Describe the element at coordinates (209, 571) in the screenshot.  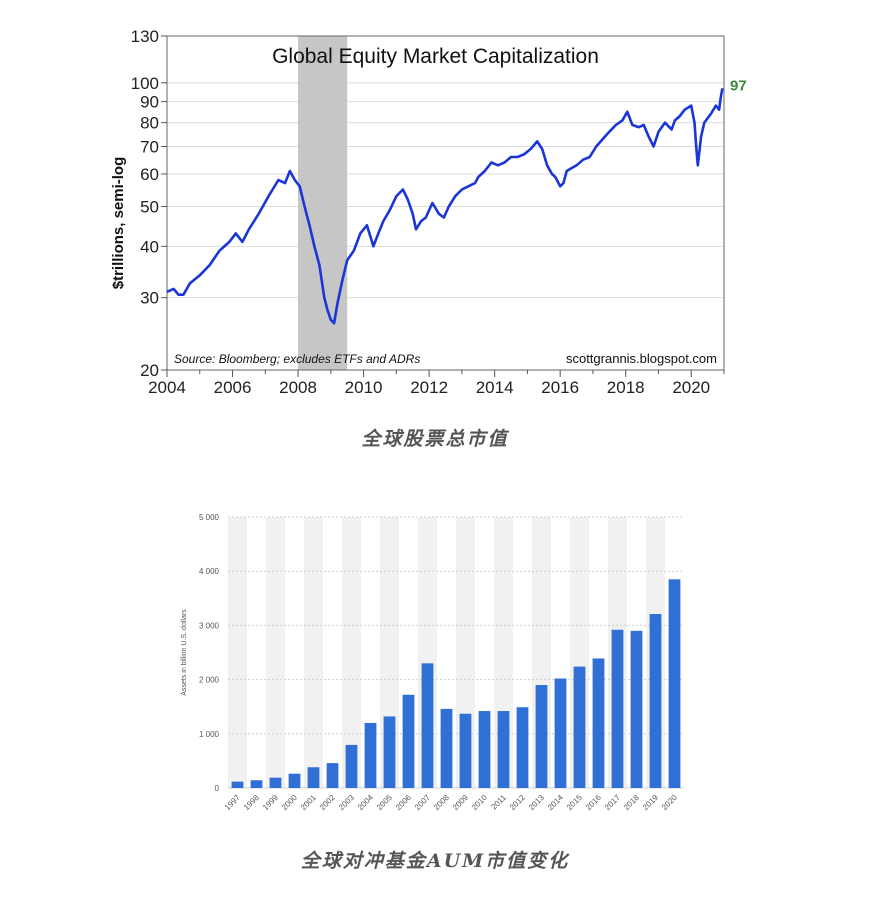
I see `chart2-y-tick-label: 4 000` at that location.